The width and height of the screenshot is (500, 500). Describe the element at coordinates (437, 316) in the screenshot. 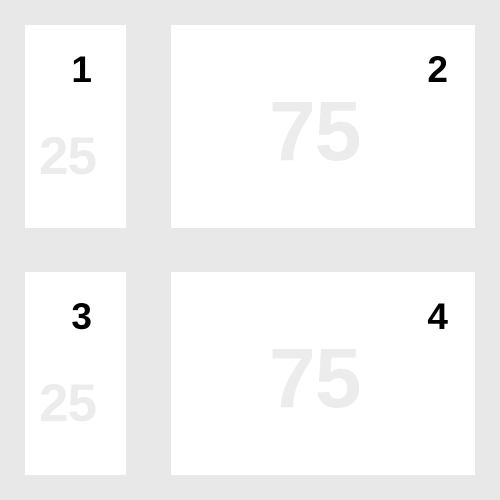

I see `panel-number: 4` at that location.